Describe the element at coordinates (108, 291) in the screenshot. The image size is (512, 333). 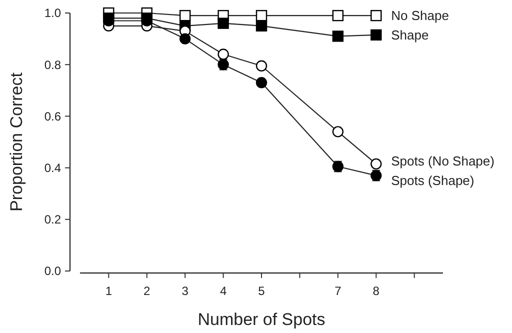
I see `x-tick-label: 1` at that location.